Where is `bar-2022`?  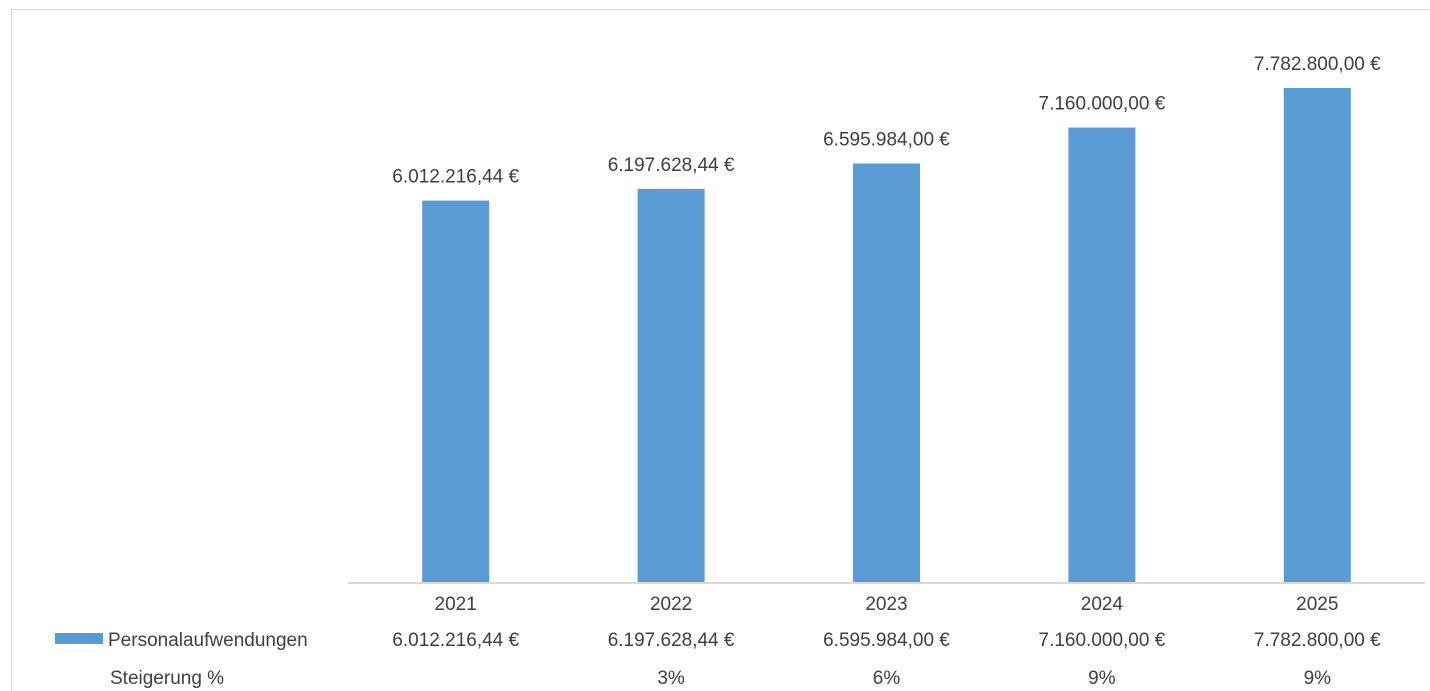 bar-2022 is located at coordinates (671, 385).